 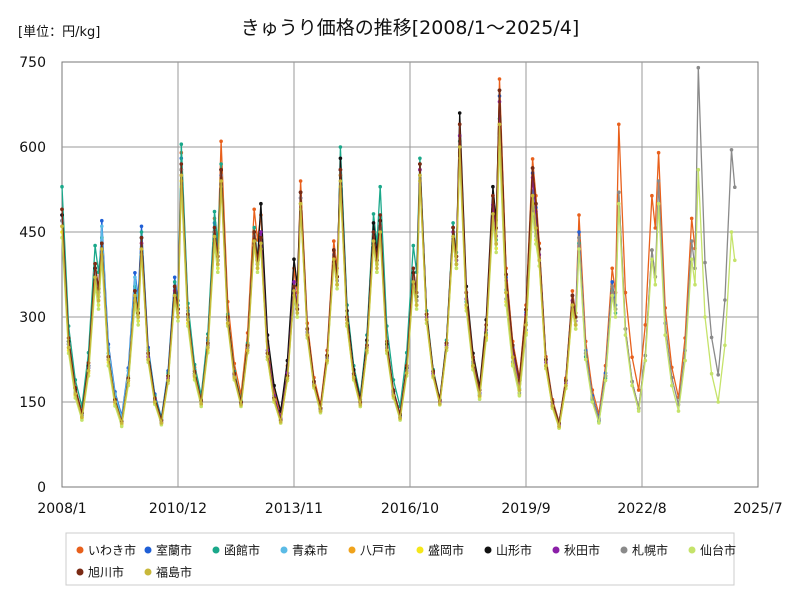 What do you see at coordinates (514, 550) in the screenshot?
I see `legend-label: 山形市` at bounding box center [514, 550].